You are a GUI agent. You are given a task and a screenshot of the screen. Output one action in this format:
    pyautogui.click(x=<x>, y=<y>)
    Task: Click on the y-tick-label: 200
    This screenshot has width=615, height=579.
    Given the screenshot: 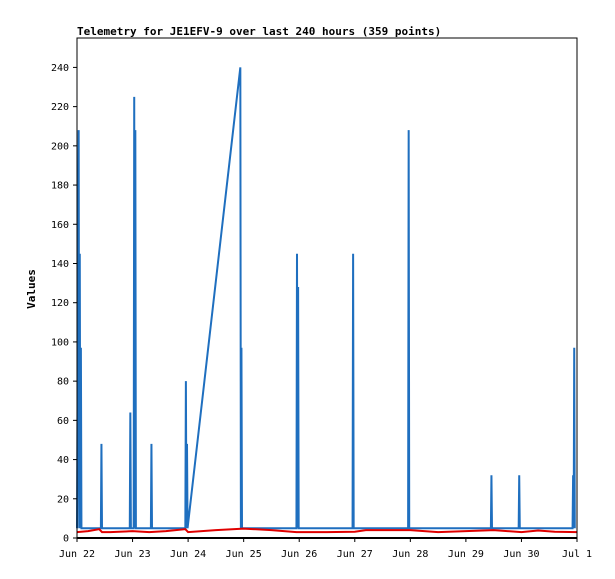 What is the action you would take?
    pyautogui.click(x=60, y=146)
    